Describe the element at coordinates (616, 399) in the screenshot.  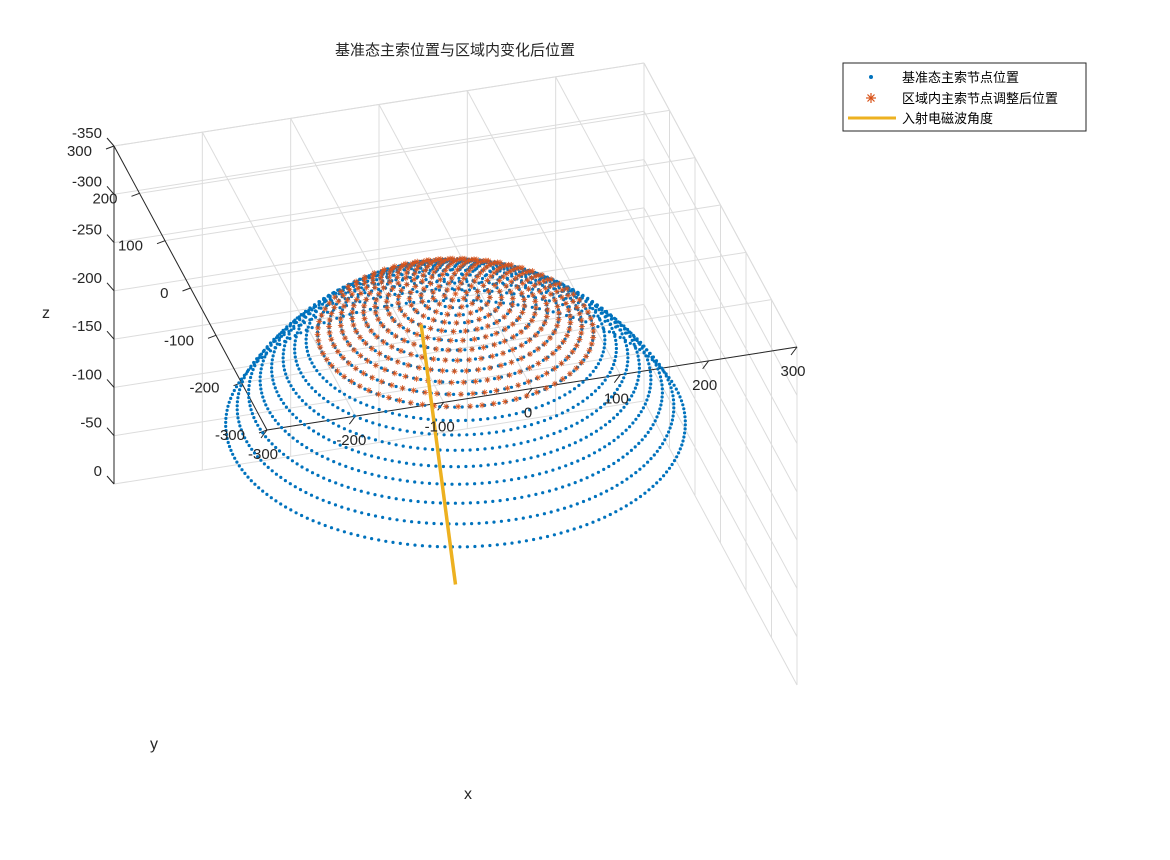
I see `x-tick-label: 100` at that location.